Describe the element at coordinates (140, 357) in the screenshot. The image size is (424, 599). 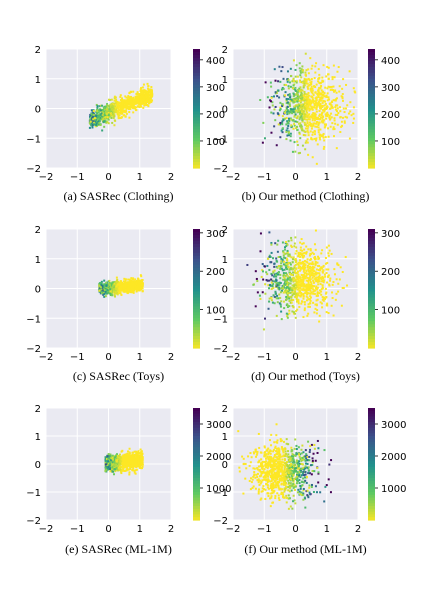
I see `x-tick-label: 1` at that location.